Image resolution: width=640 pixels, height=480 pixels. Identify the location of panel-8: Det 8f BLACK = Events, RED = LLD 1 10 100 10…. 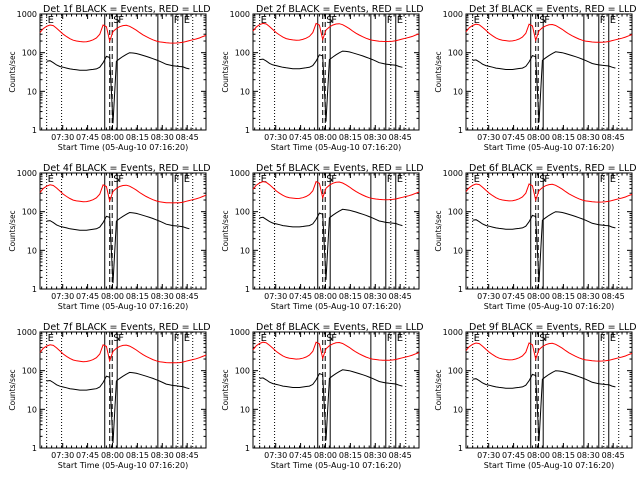
(322, 396).